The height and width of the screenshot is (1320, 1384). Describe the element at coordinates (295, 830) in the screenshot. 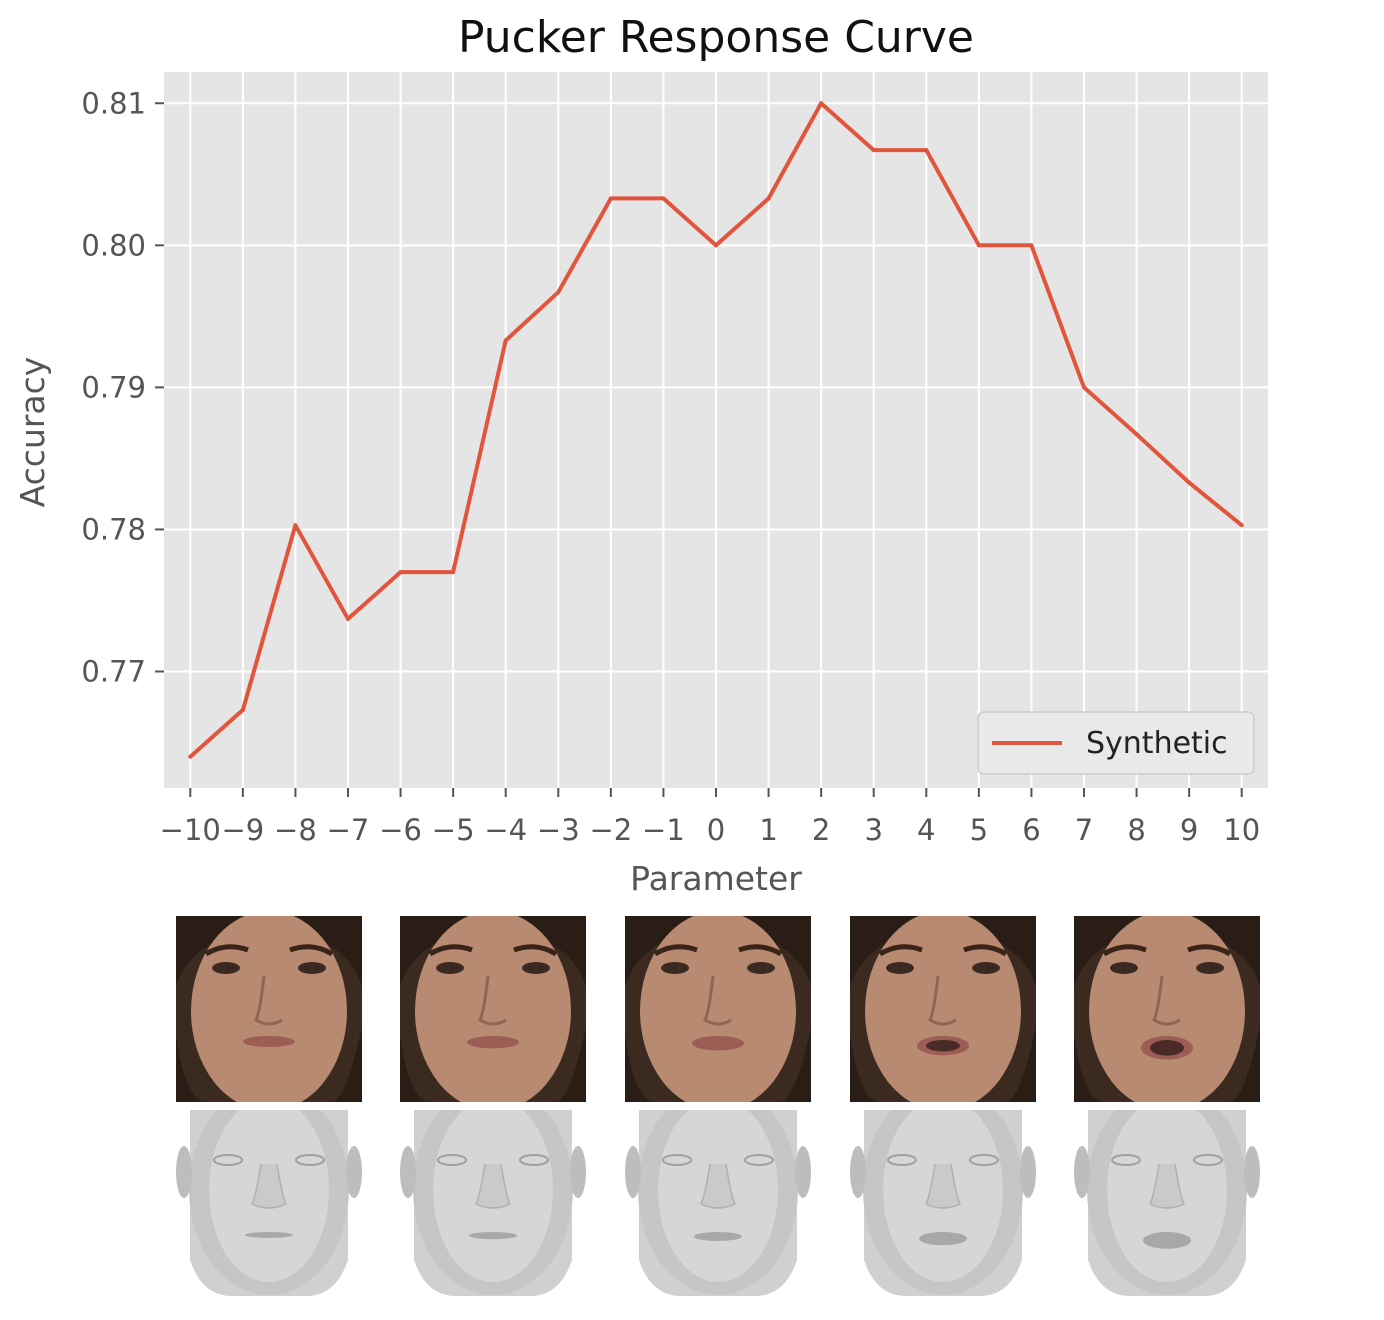

I see `x-tick-label: −8` at that location.